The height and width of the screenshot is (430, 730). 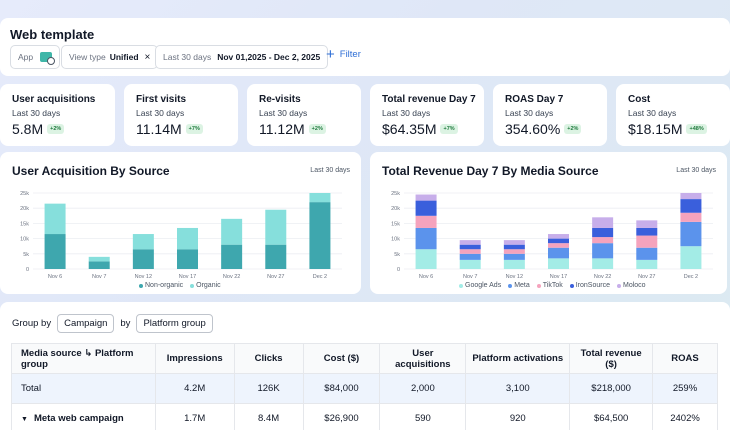 What do you see at coordinates (350, 54) in the screenshot?
I see `filter-label: Filter` at bounding box center [350, 54].